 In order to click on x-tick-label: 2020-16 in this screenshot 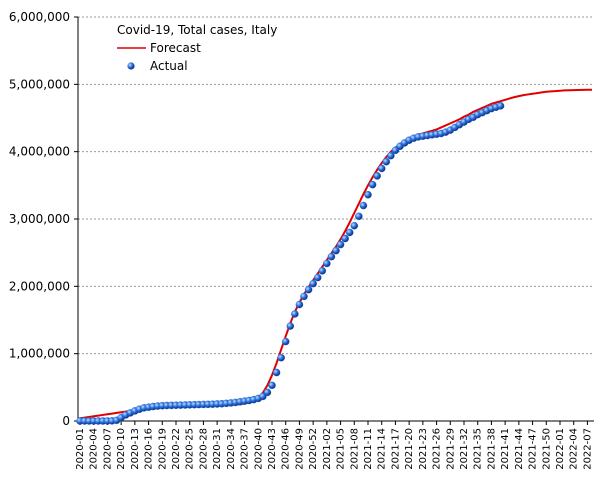, I will do `click(149, 449)`.